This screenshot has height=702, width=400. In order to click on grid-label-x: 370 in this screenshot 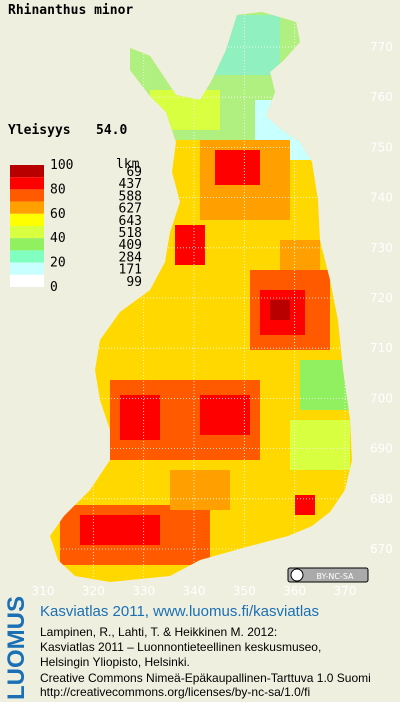, I will do `click(345, 591)`.